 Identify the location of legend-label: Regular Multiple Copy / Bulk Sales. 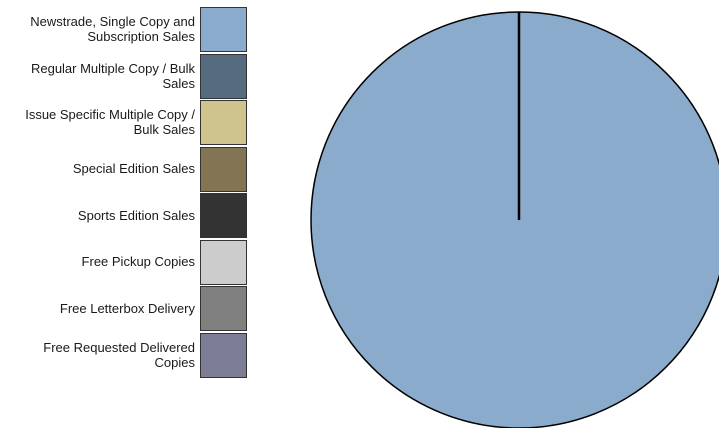
(112, 75).